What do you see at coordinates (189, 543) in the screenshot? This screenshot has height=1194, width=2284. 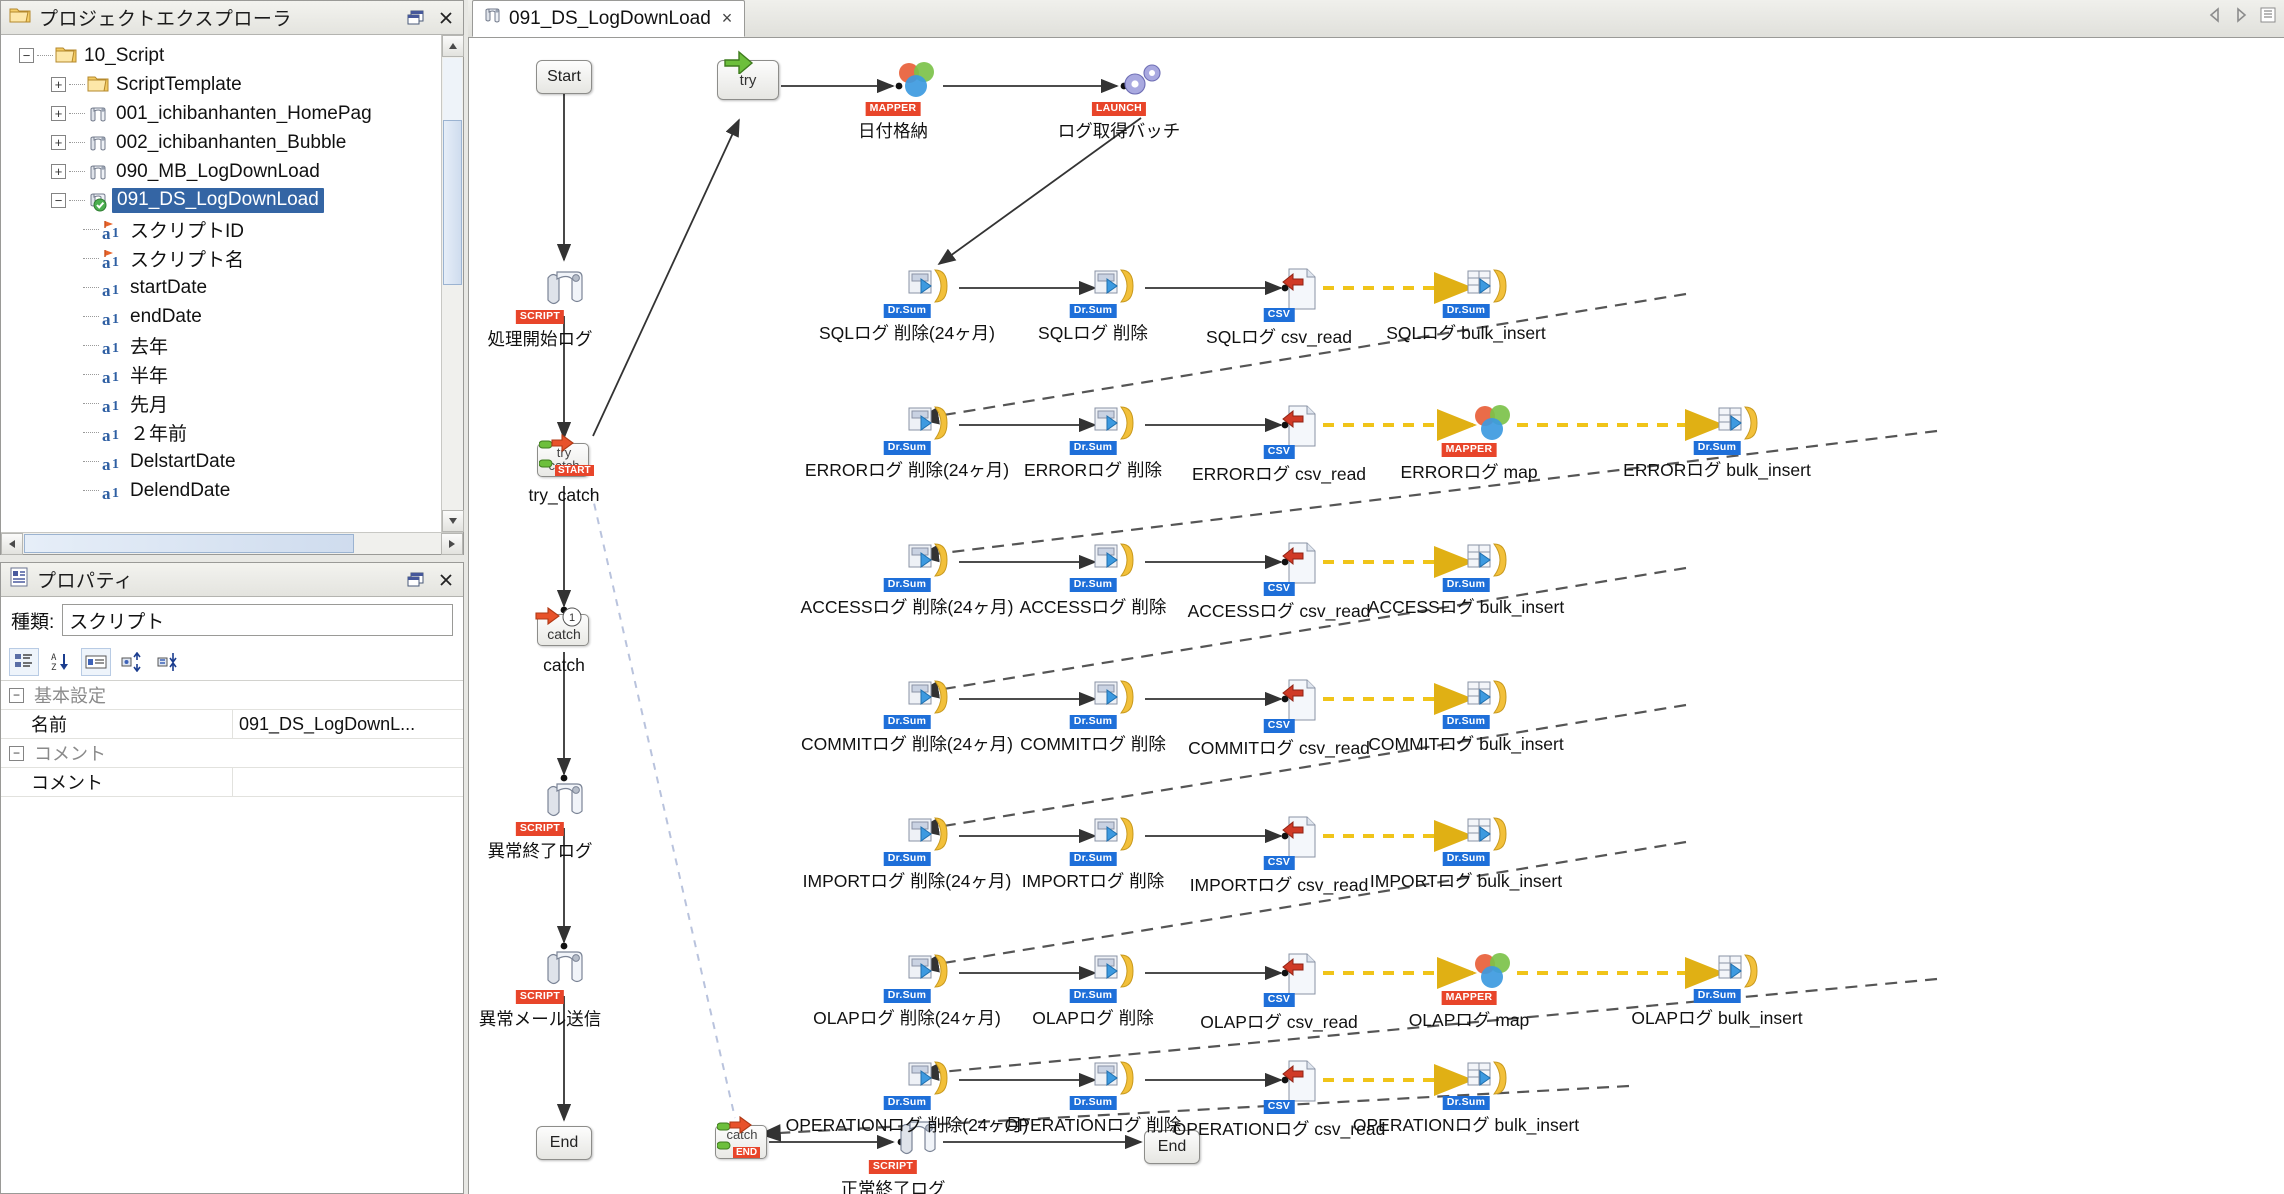 I see `hscroll-thumb` at bounding box center [189, 543].